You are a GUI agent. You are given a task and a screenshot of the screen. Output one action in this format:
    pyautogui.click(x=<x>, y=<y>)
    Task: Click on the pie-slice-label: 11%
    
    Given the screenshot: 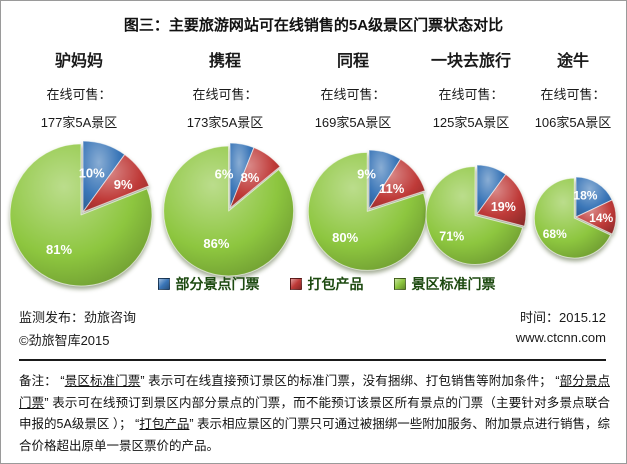 What is the action you would take?
    pyautogui.click(x=392, y=188)
    